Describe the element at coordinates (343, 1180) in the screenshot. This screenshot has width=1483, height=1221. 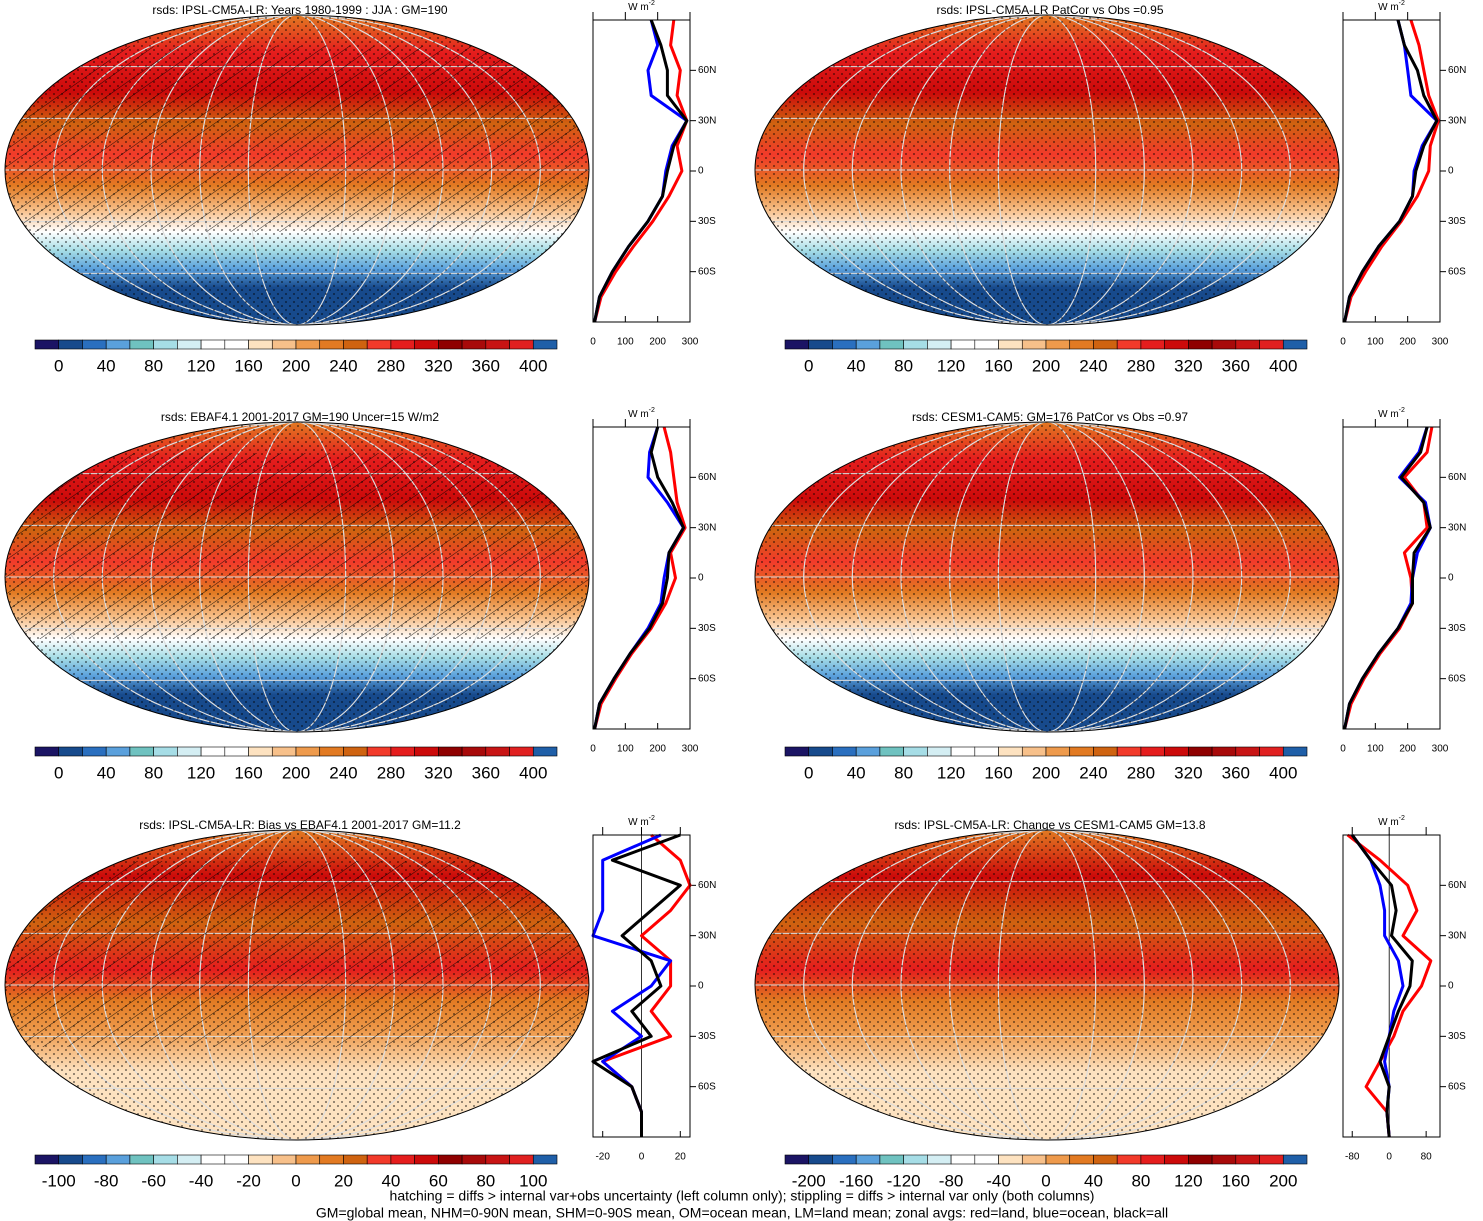
I see `colorbar-label: 20` at that location.